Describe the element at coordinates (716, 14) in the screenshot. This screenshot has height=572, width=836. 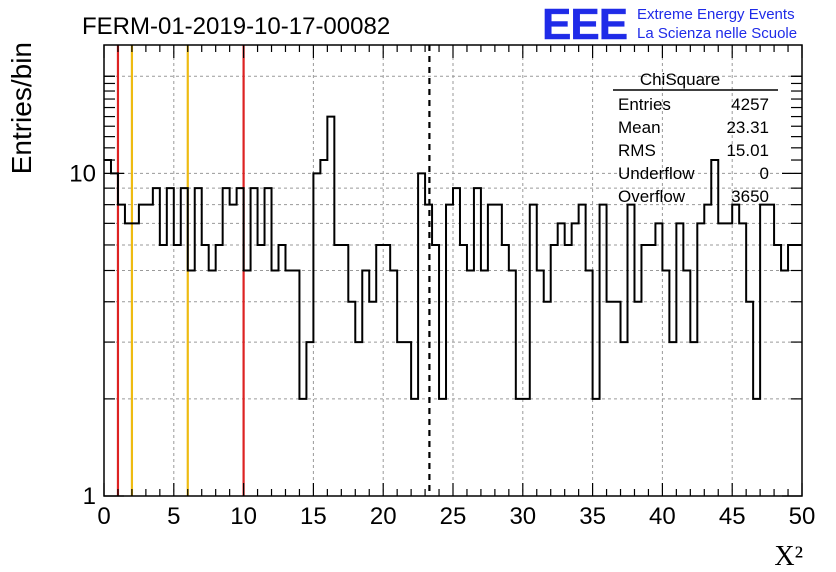
I see `logo-line1: Extreme Energy Events` at that location.